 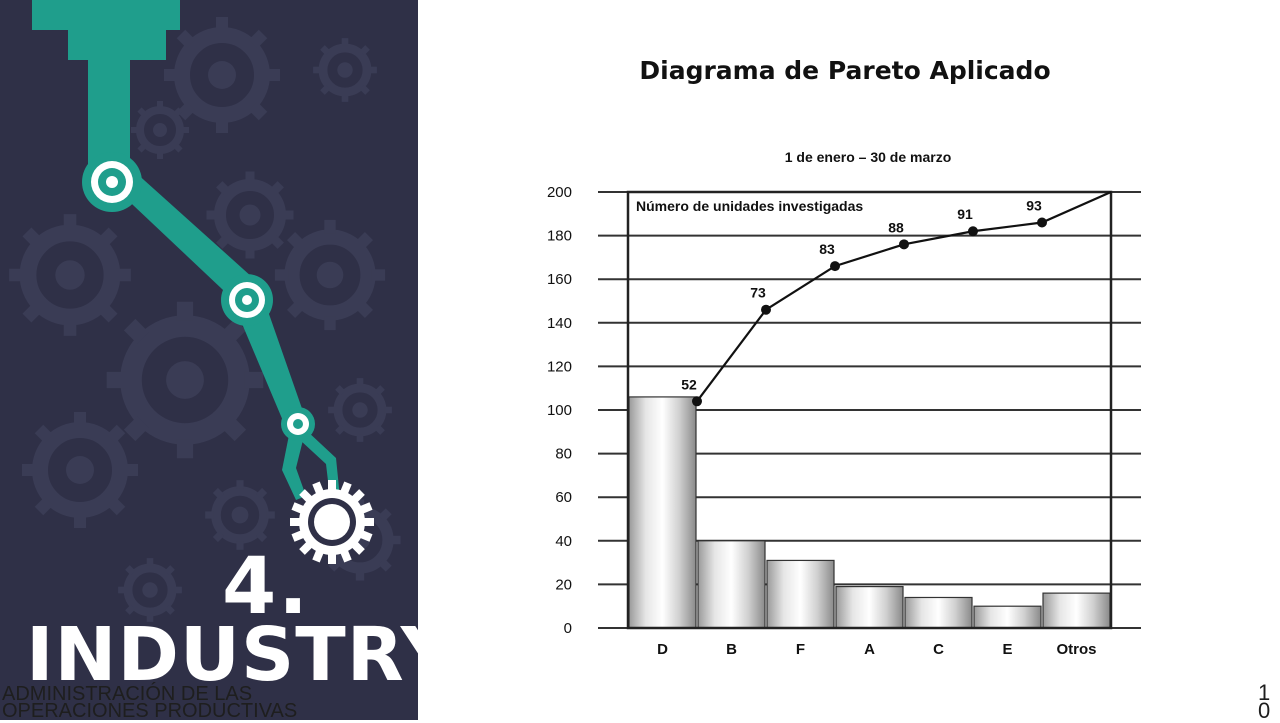 I want to click on y-tick-label: 160, so click(x=559, y=279).